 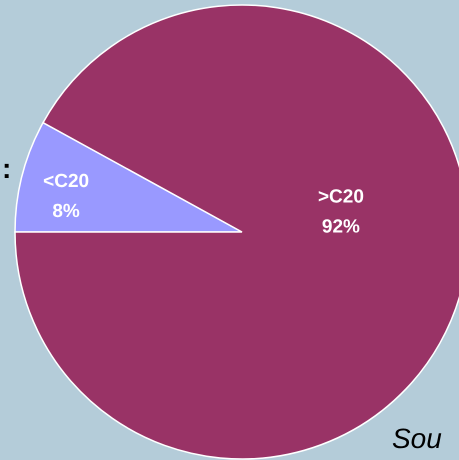 I want to click on data-label: 92%, so click(x=341, y=227).